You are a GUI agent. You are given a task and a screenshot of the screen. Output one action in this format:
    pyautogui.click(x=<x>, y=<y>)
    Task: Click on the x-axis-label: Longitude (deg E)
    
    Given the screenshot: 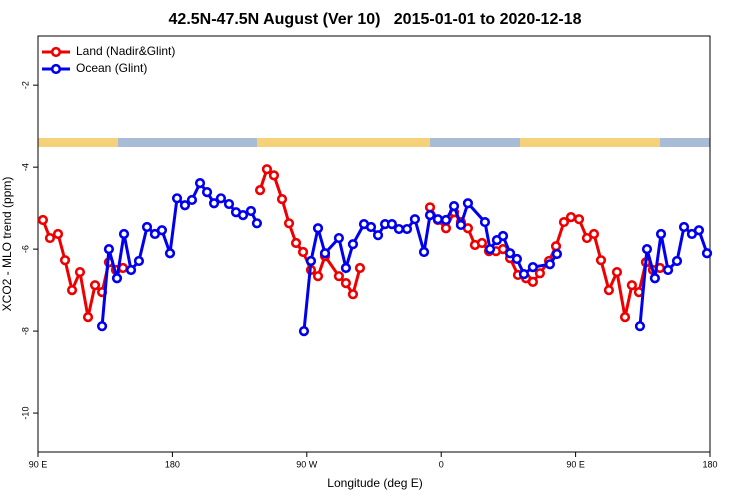 What is the action you would take?
    pyautogui.click(x=374, y=483)
    